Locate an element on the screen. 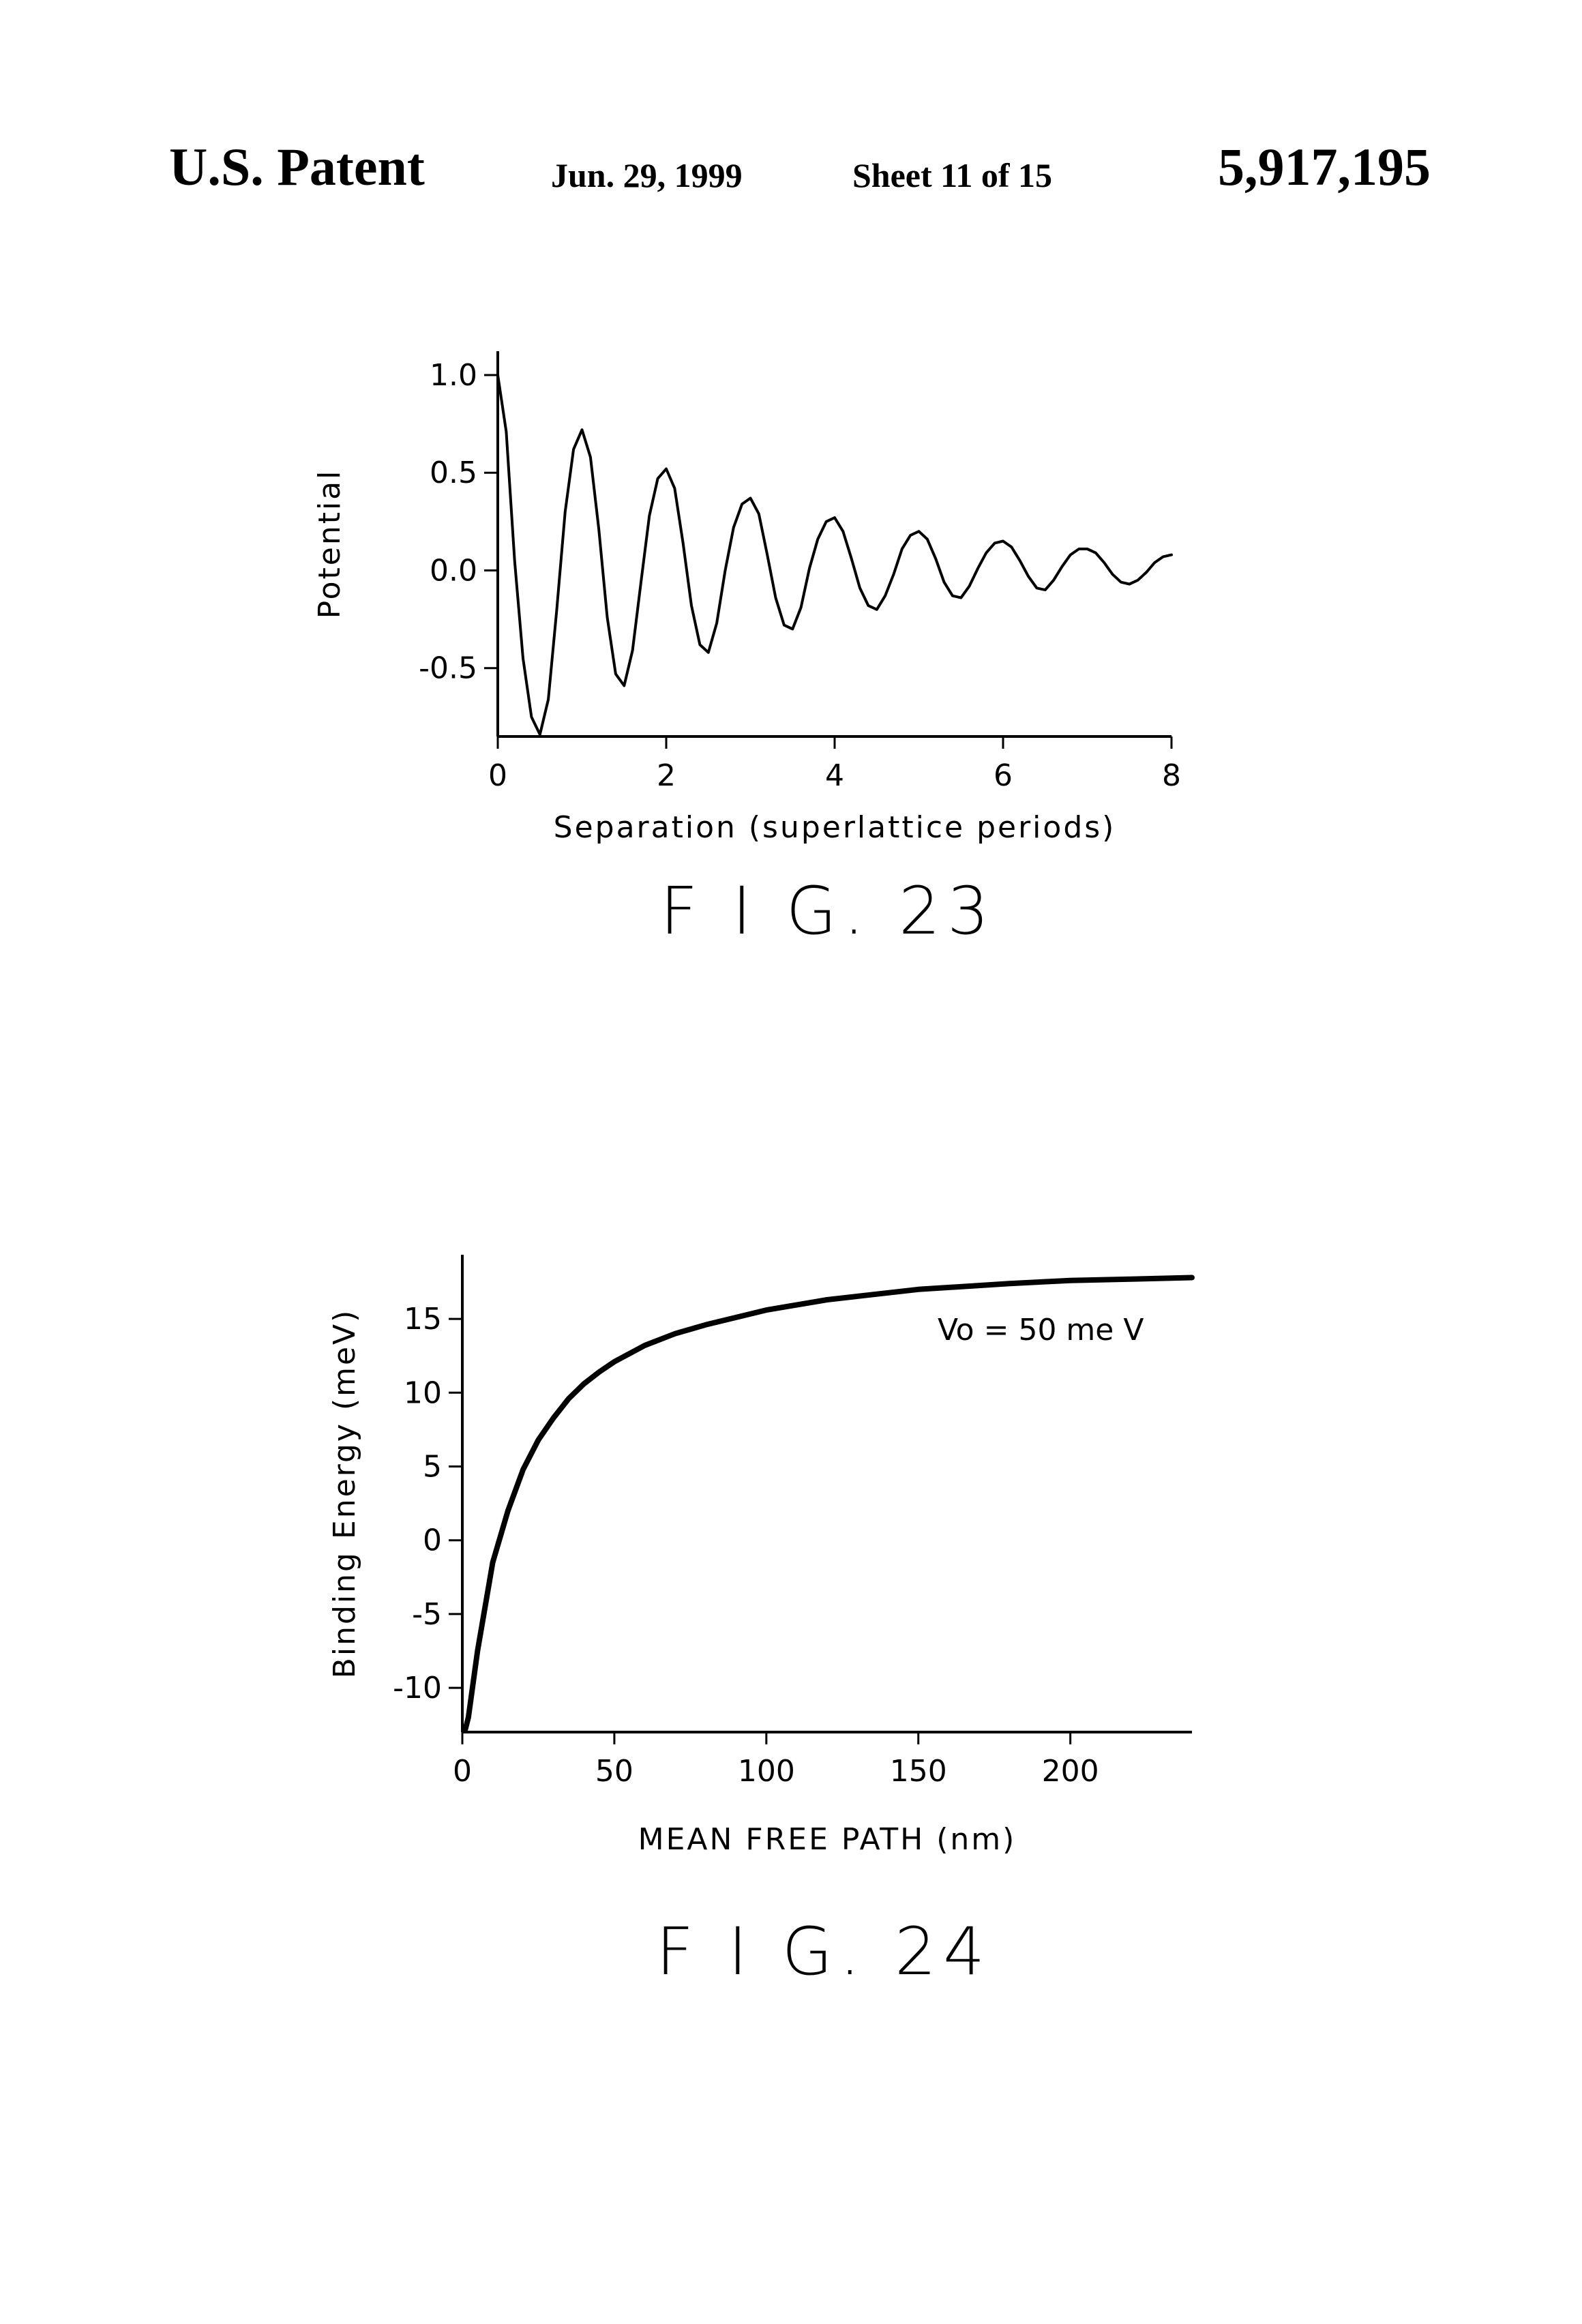  y-tick-label: 0.0 is located at coordinates (453, 570).